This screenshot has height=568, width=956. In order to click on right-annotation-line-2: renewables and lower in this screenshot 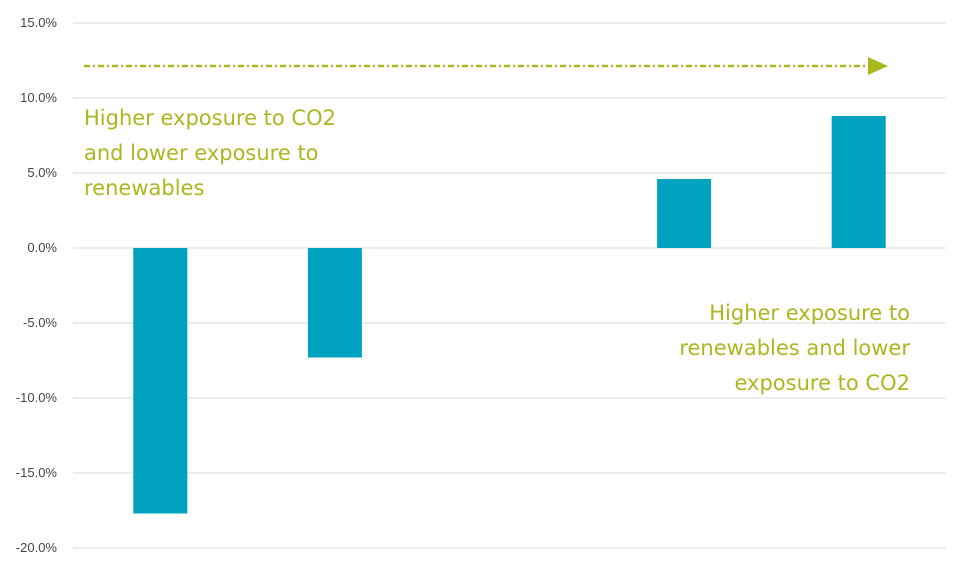, I will do `click(794, 348)`.